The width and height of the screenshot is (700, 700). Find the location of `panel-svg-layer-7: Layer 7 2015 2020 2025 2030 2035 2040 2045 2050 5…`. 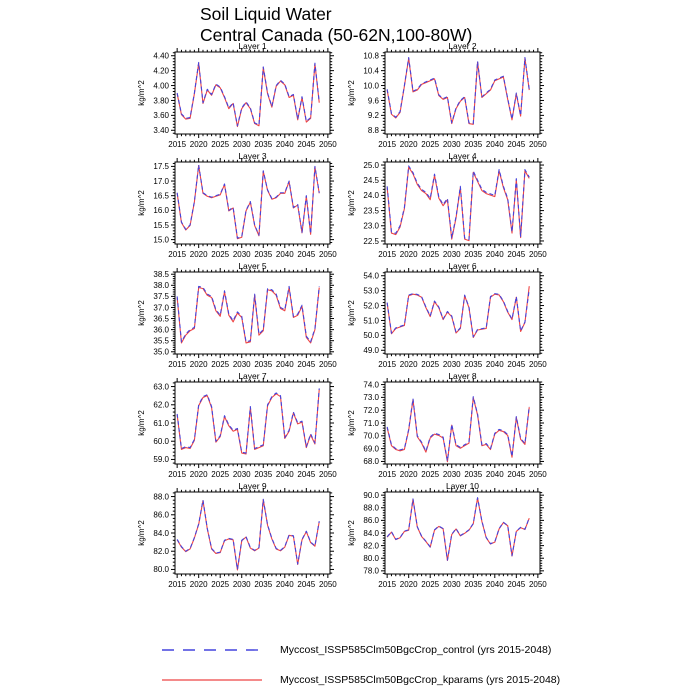

panel-svg-layer-7: Layer 7 2015 2020 2025 2030 2035 2040 2045 2050 5… is located at coordinates (237, 425).